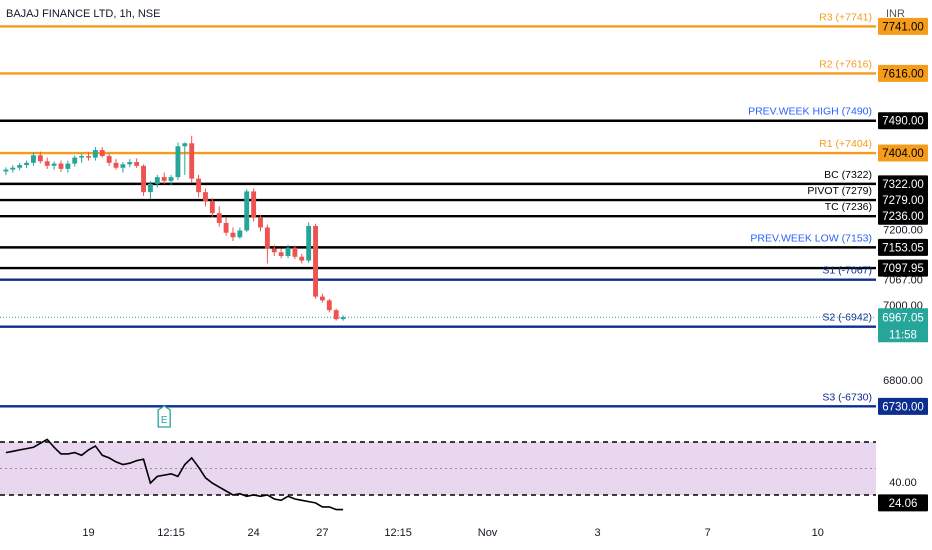 The height and width of the screenshot is (550, 932). I want to click on level-label-3: R1 (+7404), so click(845, 144).